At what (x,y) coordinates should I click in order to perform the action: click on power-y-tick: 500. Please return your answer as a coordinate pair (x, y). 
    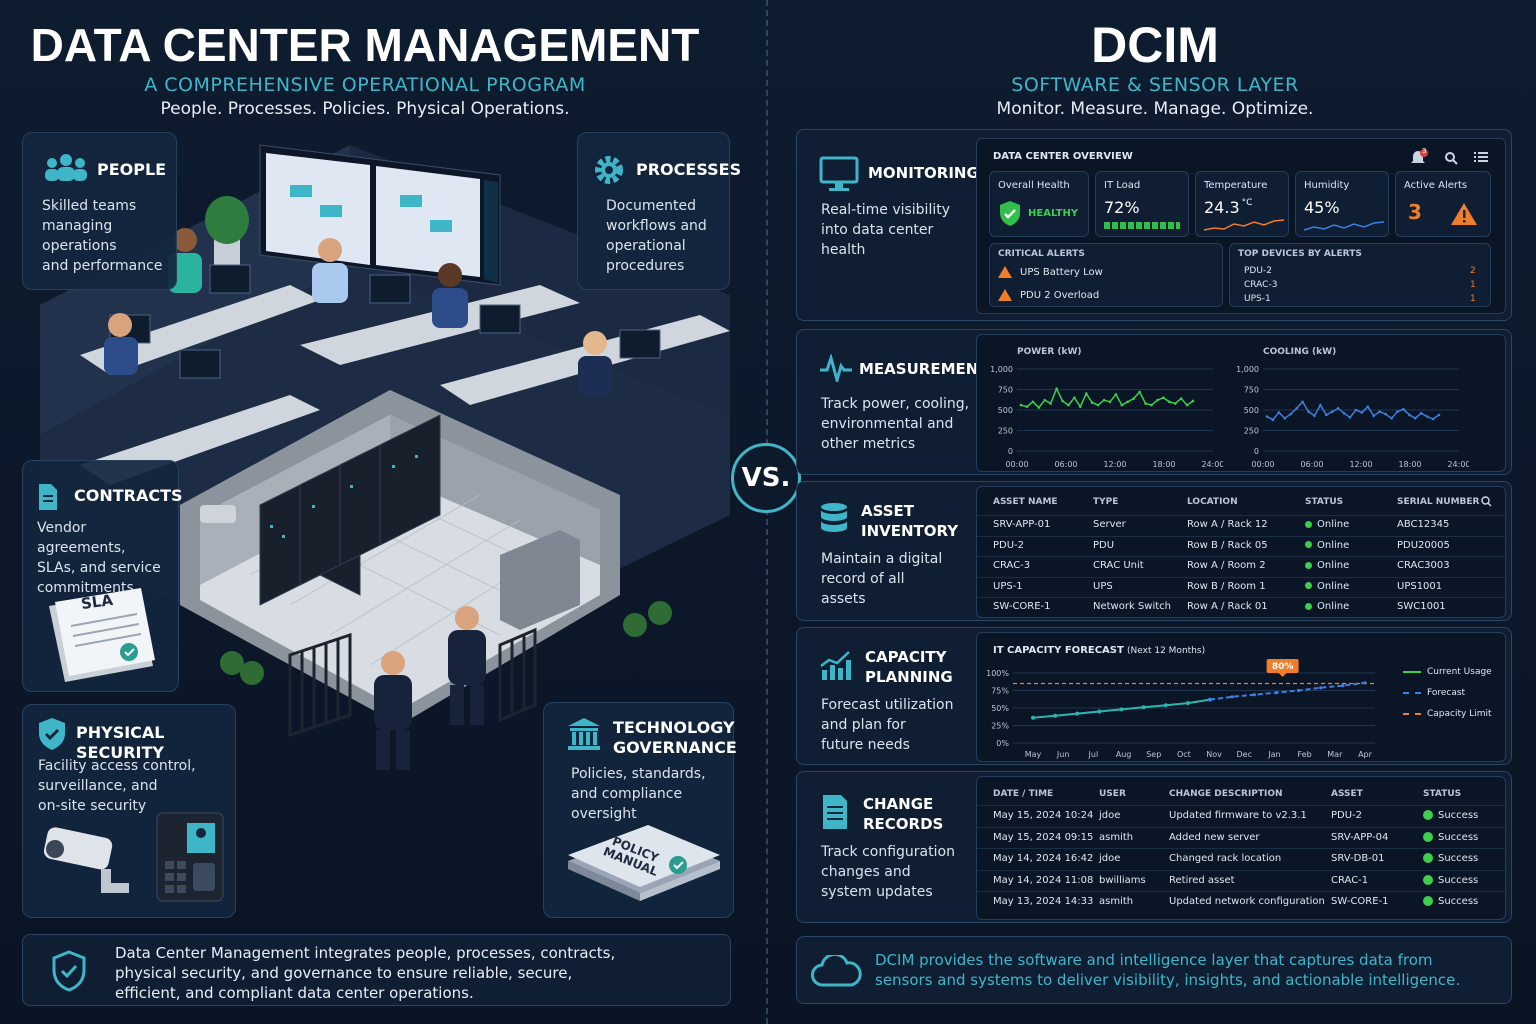
    Looking at the image, I should click on (1005, 410).